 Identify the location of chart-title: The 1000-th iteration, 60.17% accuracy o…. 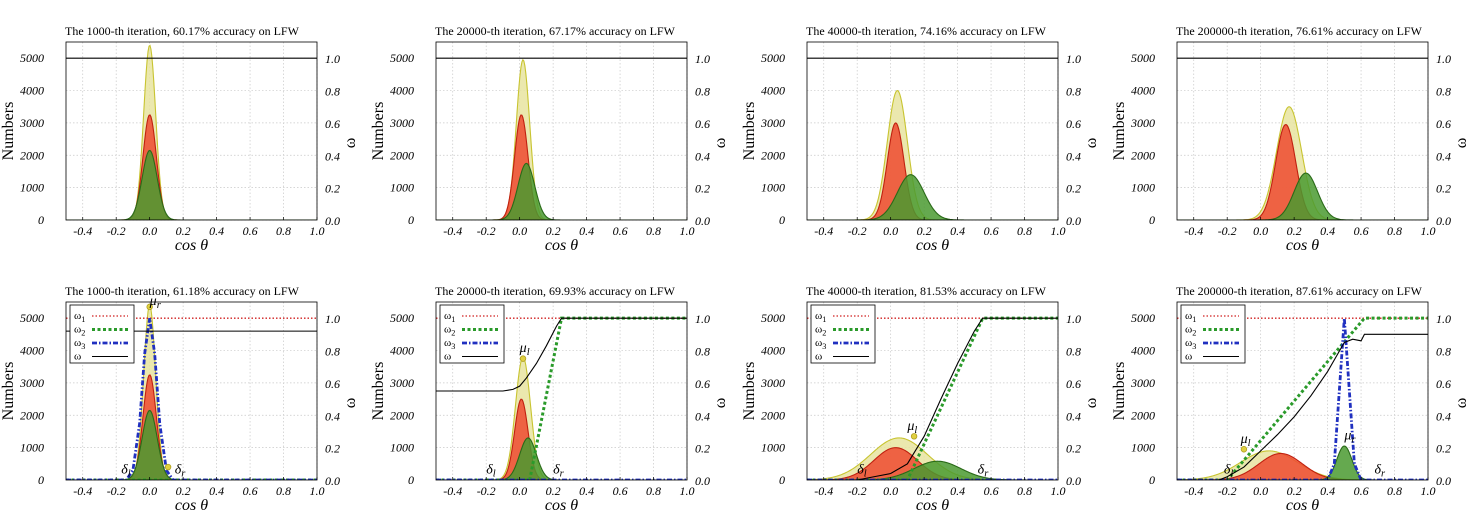
(182, 31).